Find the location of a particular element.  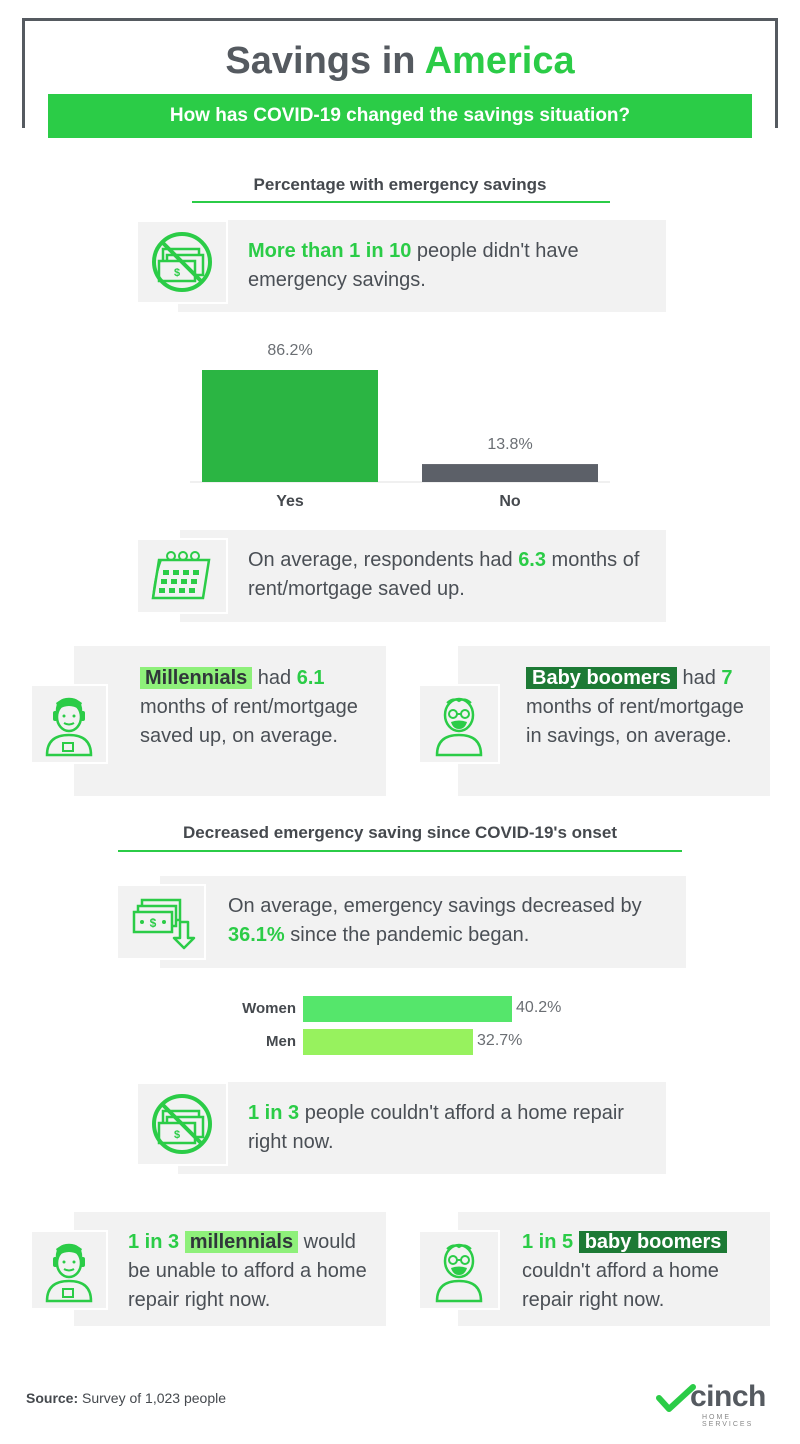

no-money-icon: $ is located at coordinates (182, 262).